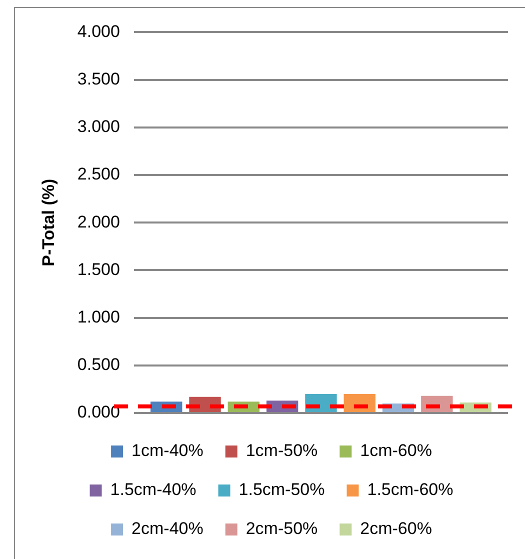 The width and height of the screenshot is (525, 559). What do you see at coordinates (98, 126) in the screenshot?
I see `y-tick-label: 3.000` at bounding box center [98, 126].